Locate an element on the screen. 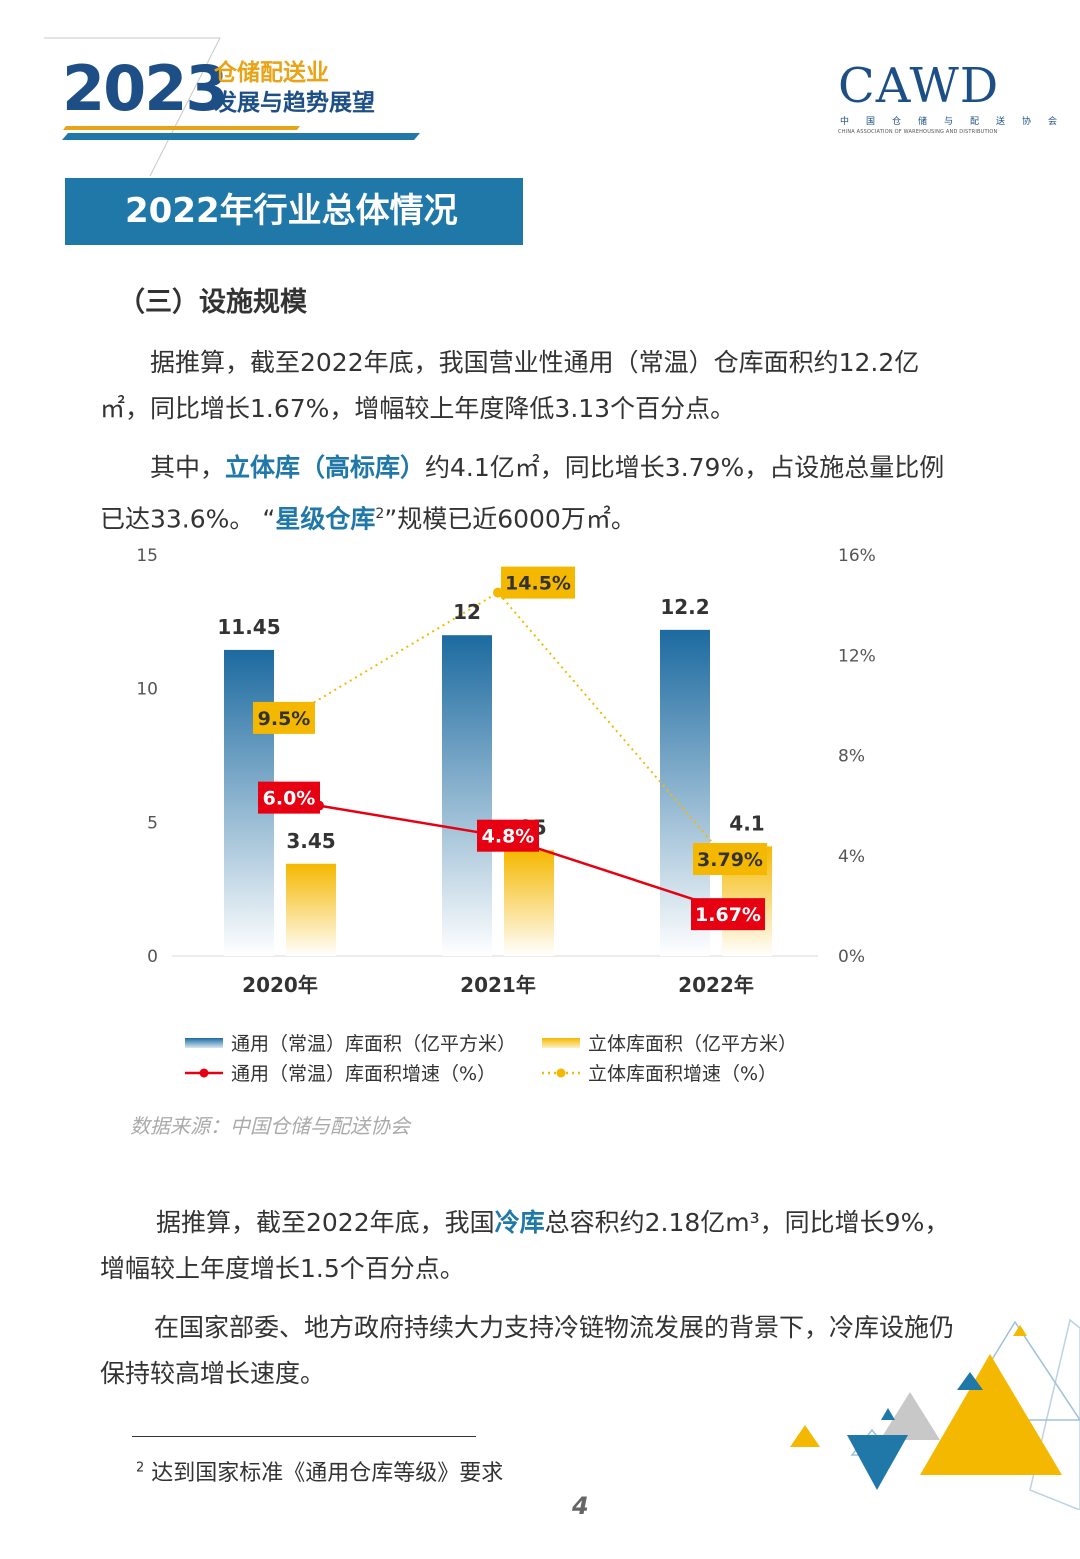 This screenshot has height=1559, width=1080. line-value-label: 4.8% is located at coordinates (508, 837).